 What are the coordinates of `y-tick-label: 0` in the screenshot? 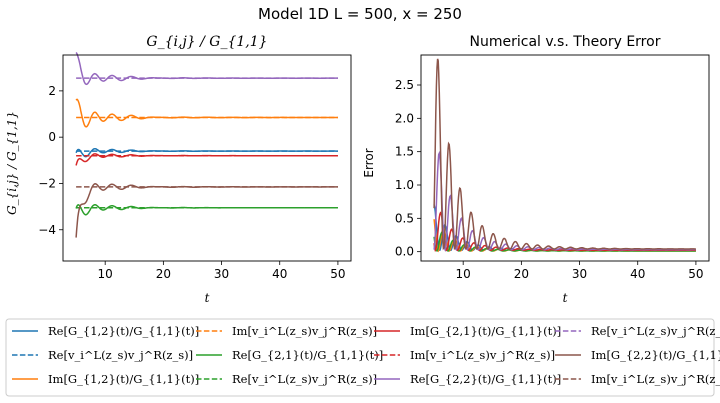 It's located at (52, 137).